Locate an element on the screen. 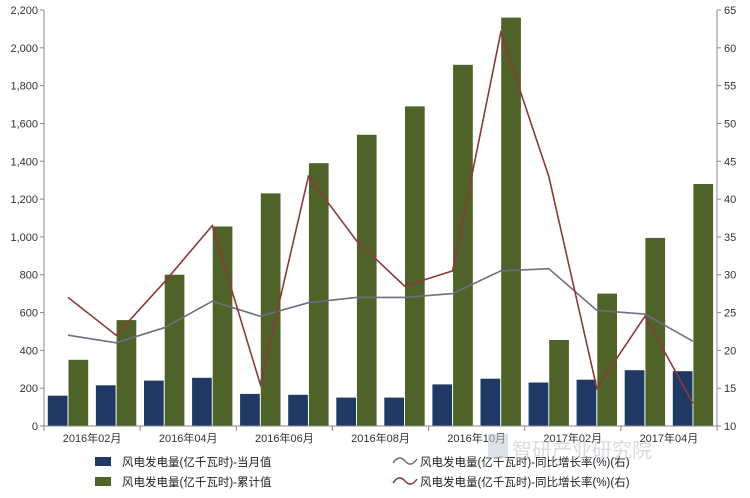  y-left-tick-label: 400 is located at coordinates (29, 351).